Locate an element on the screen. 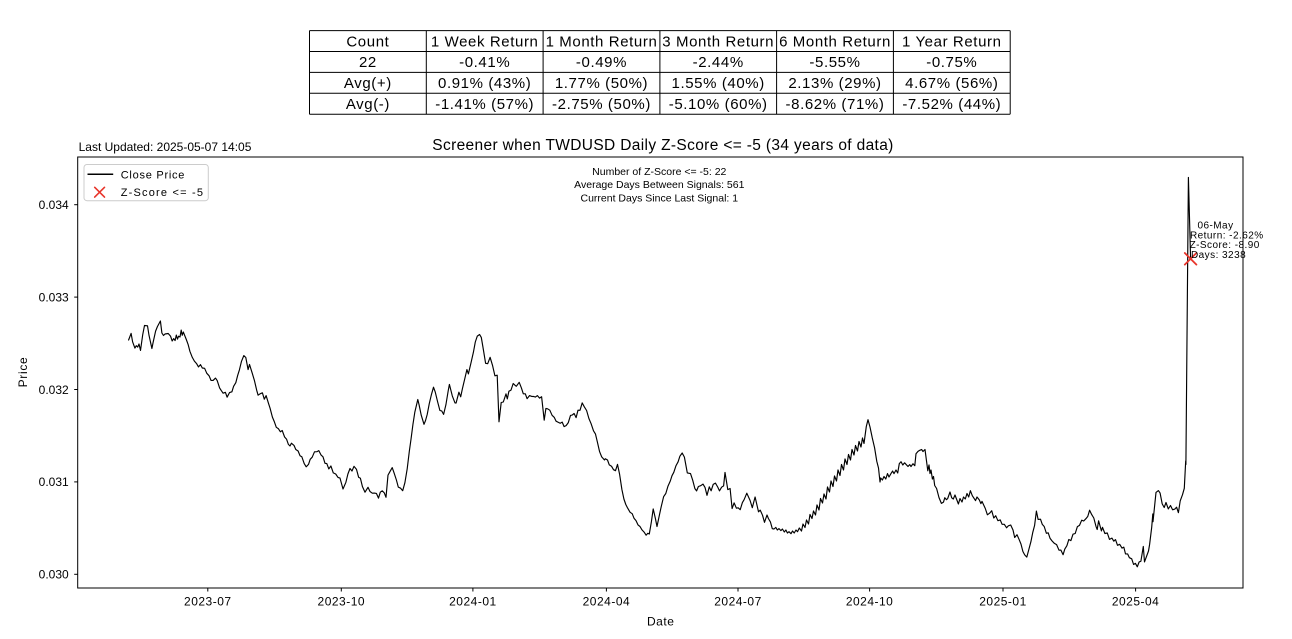  svg-text: Count is located at coordinates (367, 41).